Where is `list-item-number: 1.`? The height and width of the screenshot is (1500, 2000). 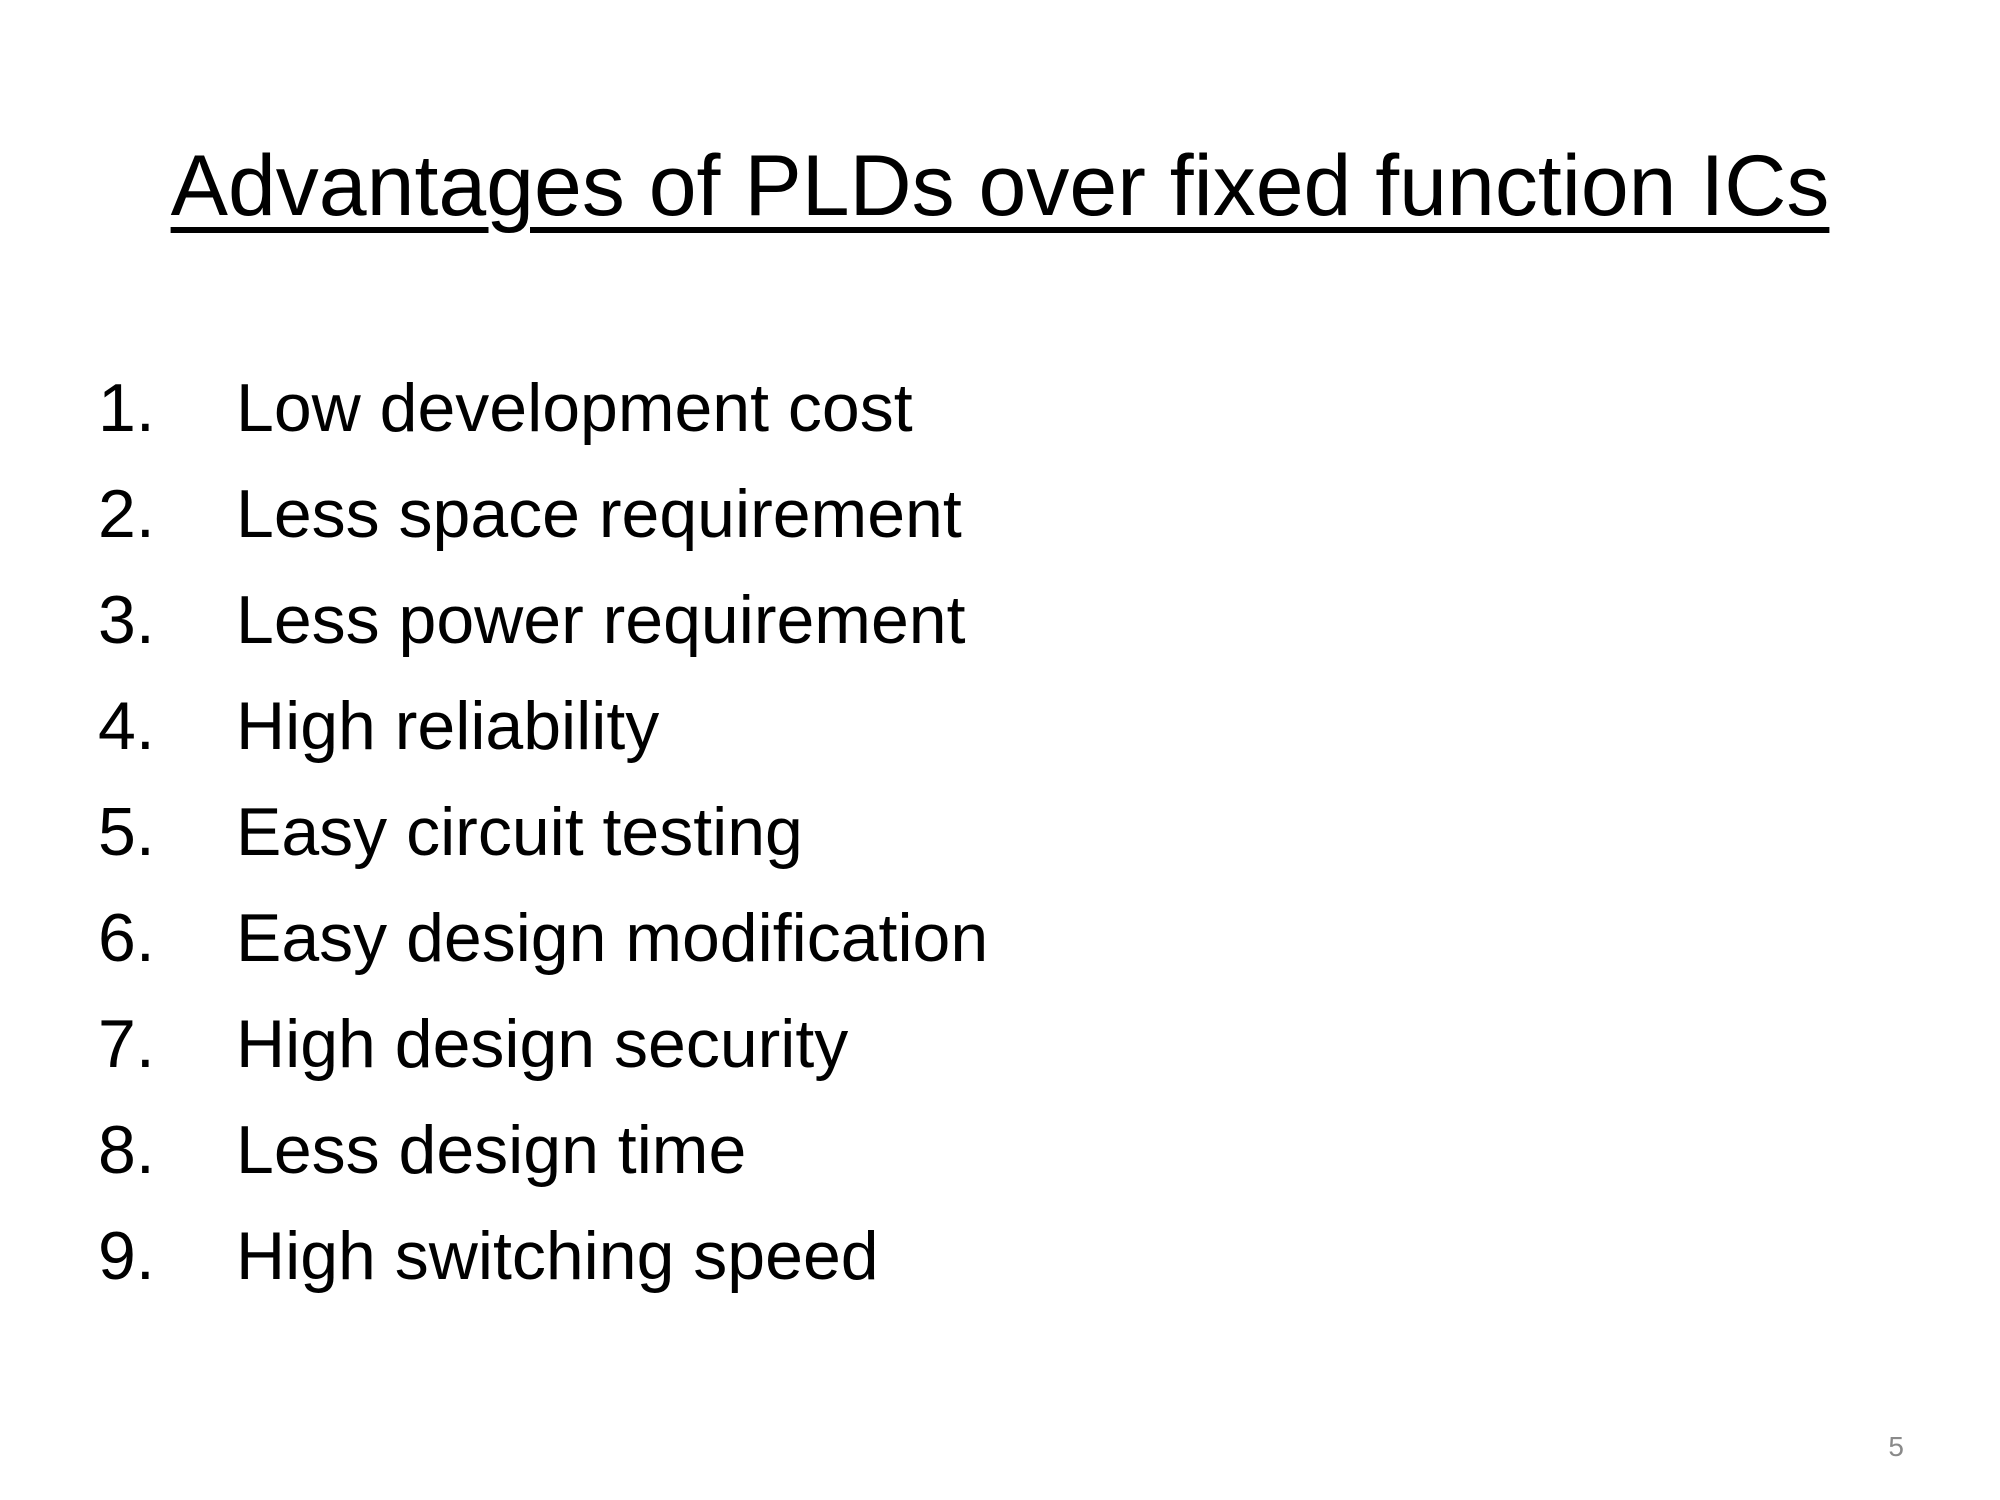
list-item-number: 1. is located at coordinates (126, 408).